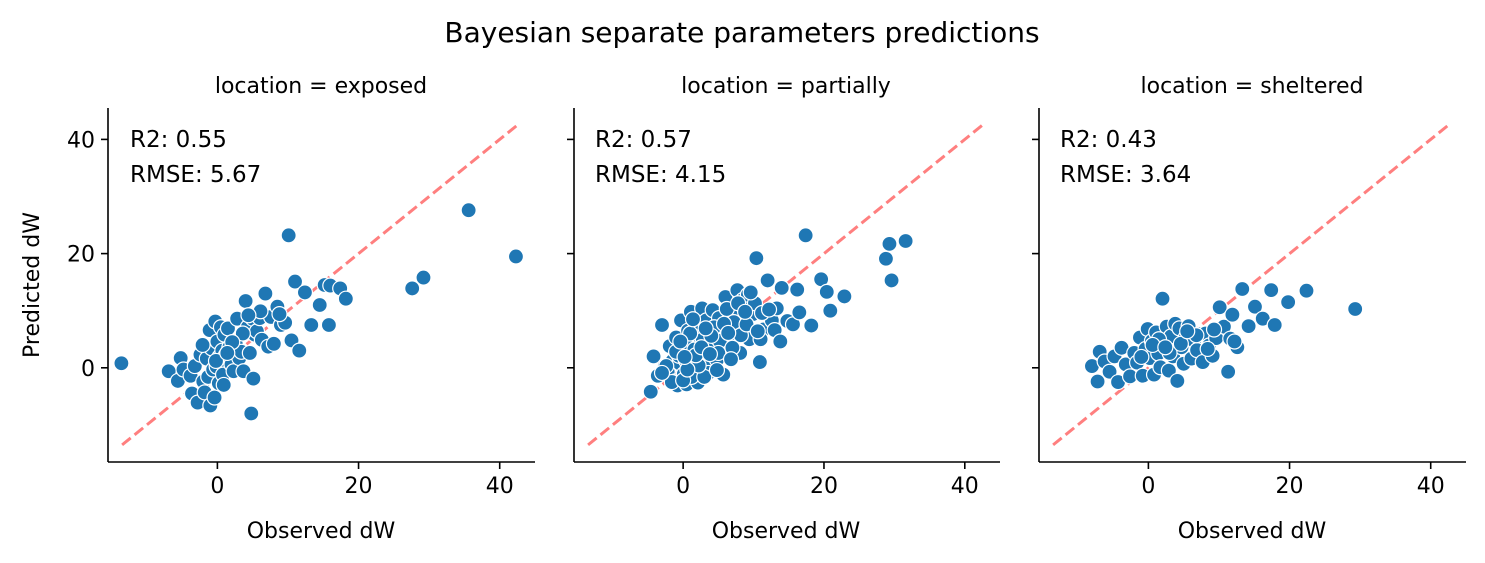  I want to click on rmse-annotation: RMSE: 4.15, so click(660, 175).